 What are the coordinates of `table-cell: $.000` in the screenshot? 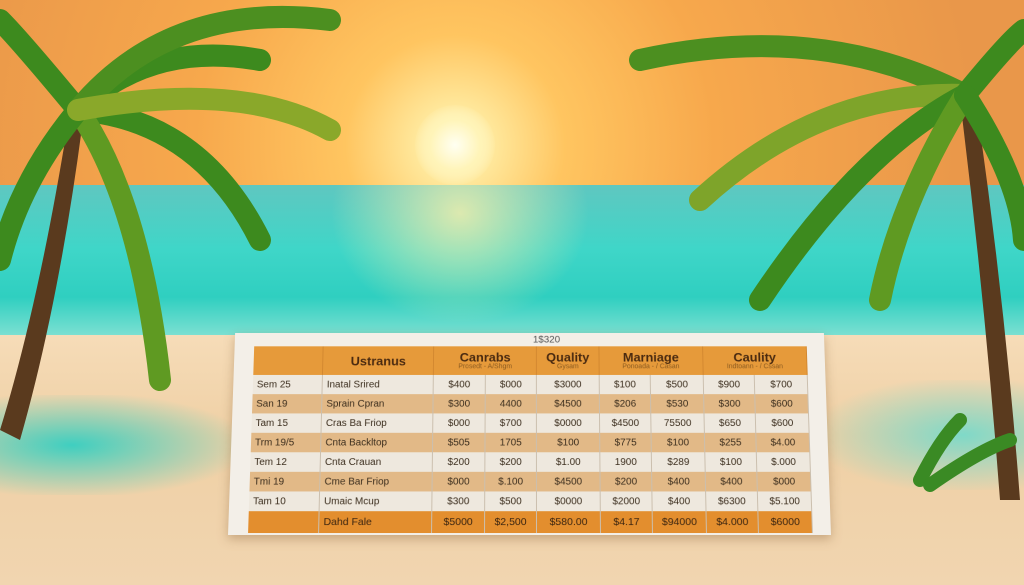 It's located at (783, 462).